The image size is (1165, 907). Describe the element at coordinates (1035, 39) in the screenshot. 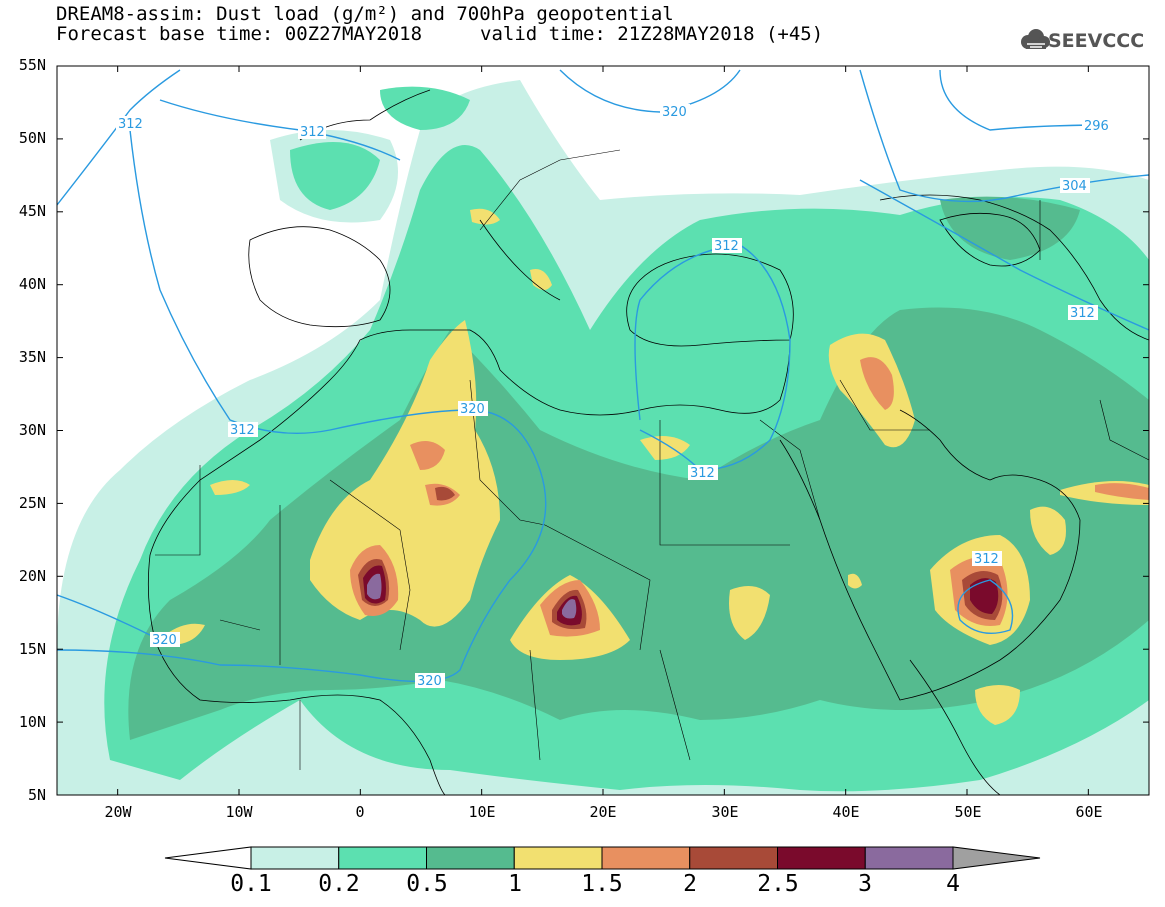

I see `cloud-icon` at that location.